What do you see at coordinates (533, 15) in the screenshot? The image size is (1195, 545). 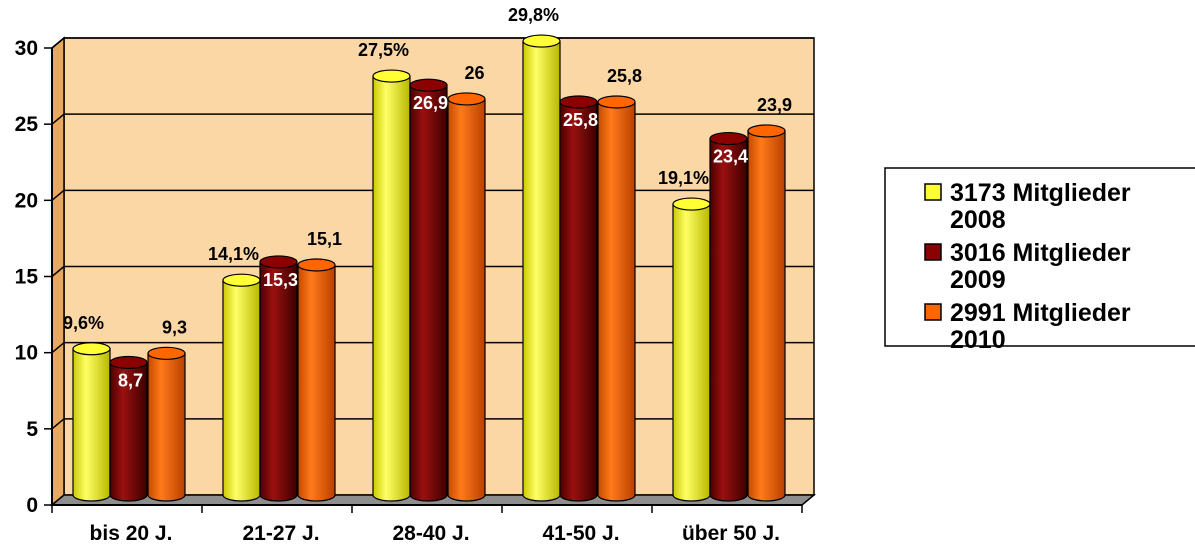 I see `data-label: 29,8%` at bounding box center [533, 15].